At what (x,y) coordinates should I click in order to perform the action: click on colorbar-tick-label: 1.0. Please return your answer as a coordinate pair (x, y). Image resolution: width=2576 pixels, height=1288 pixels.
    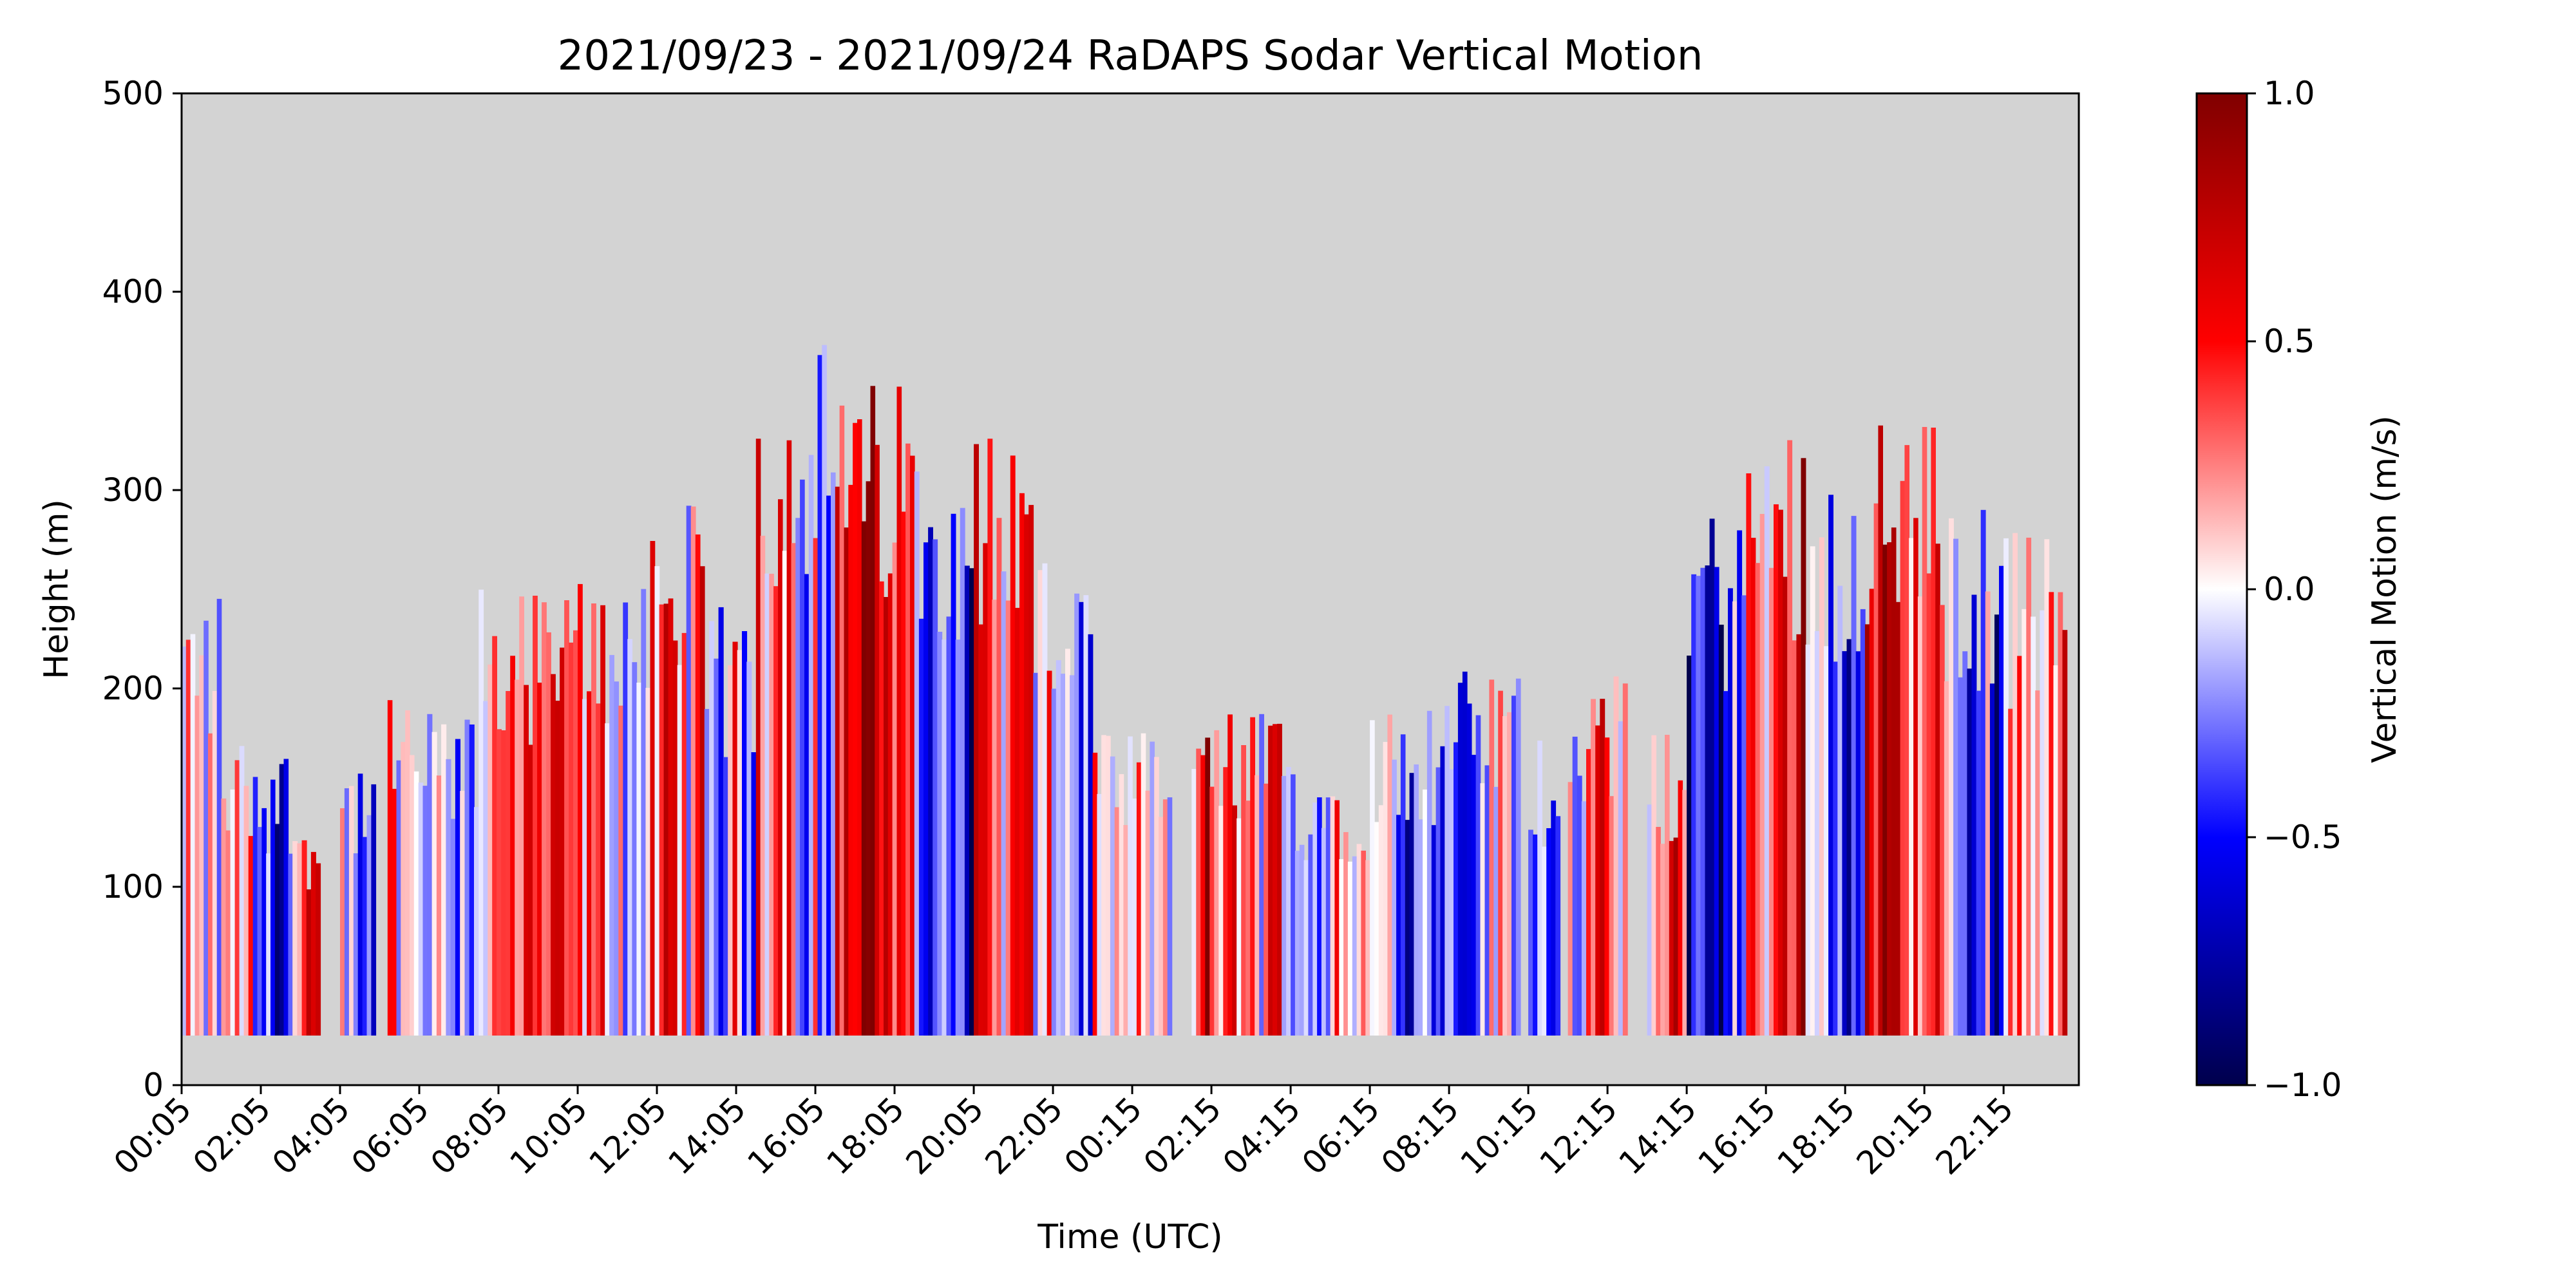
    Looking at the image, I should click on (2289, 93).